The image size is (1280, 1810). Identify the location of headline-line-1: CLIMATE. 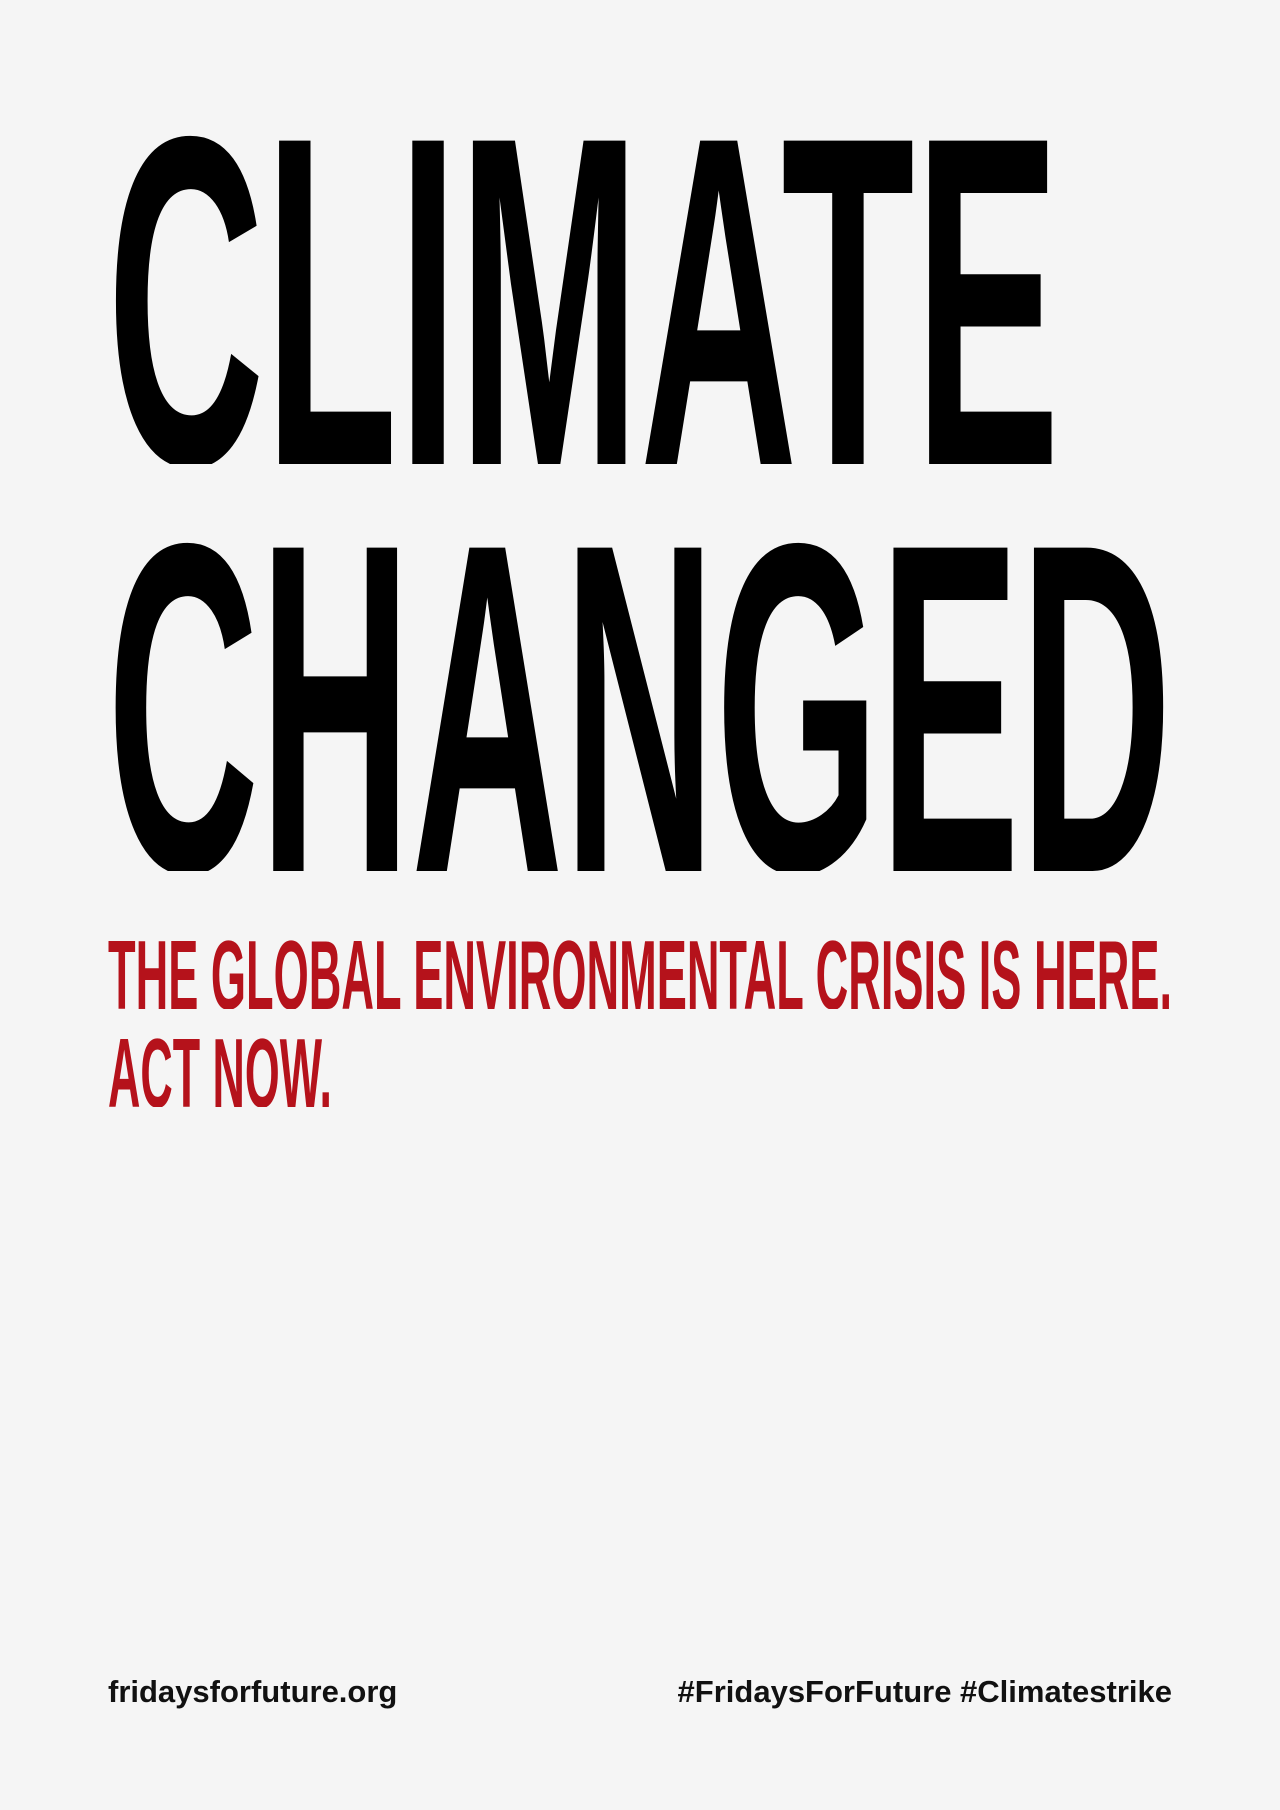
(583, 290).